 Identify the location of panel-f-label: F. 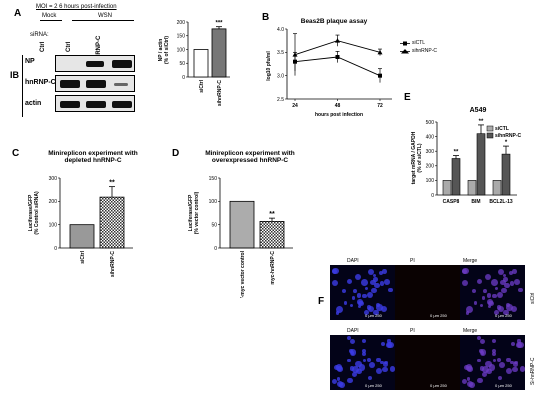
(321, 301).